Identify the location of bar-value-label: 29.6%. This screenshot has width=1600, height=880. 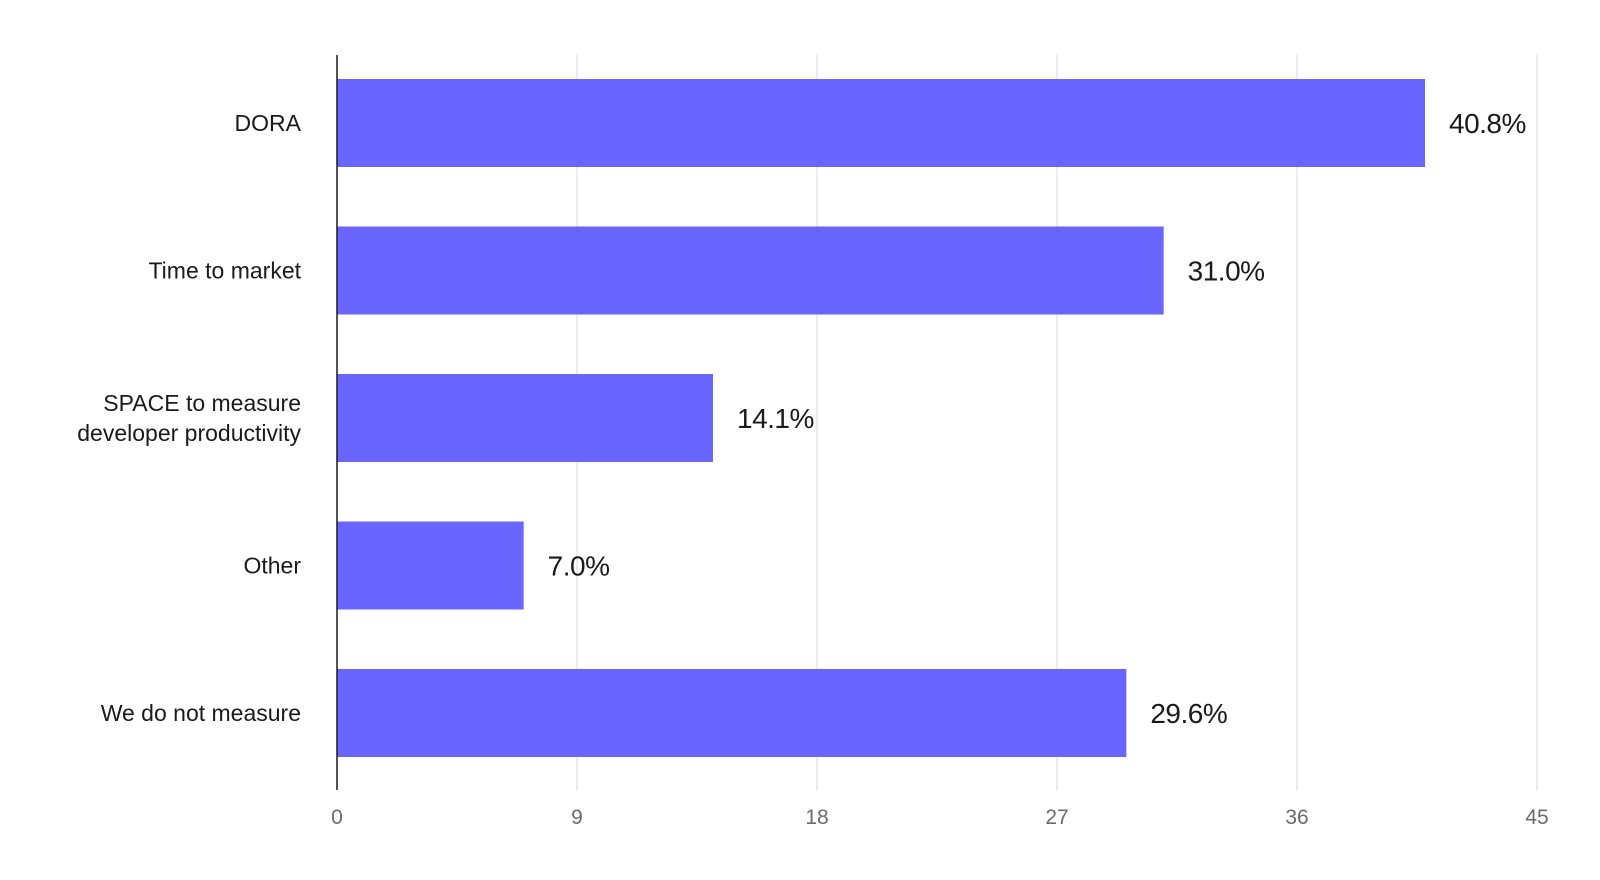
(1188, 713).